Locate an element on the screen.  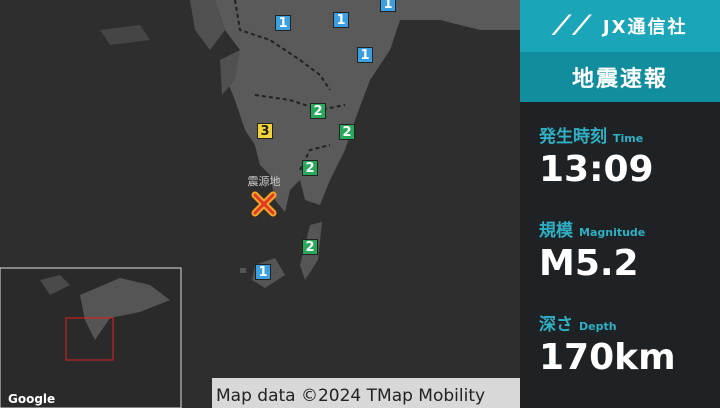
field-sublabel: Depth is located at coordinates (598, 326).